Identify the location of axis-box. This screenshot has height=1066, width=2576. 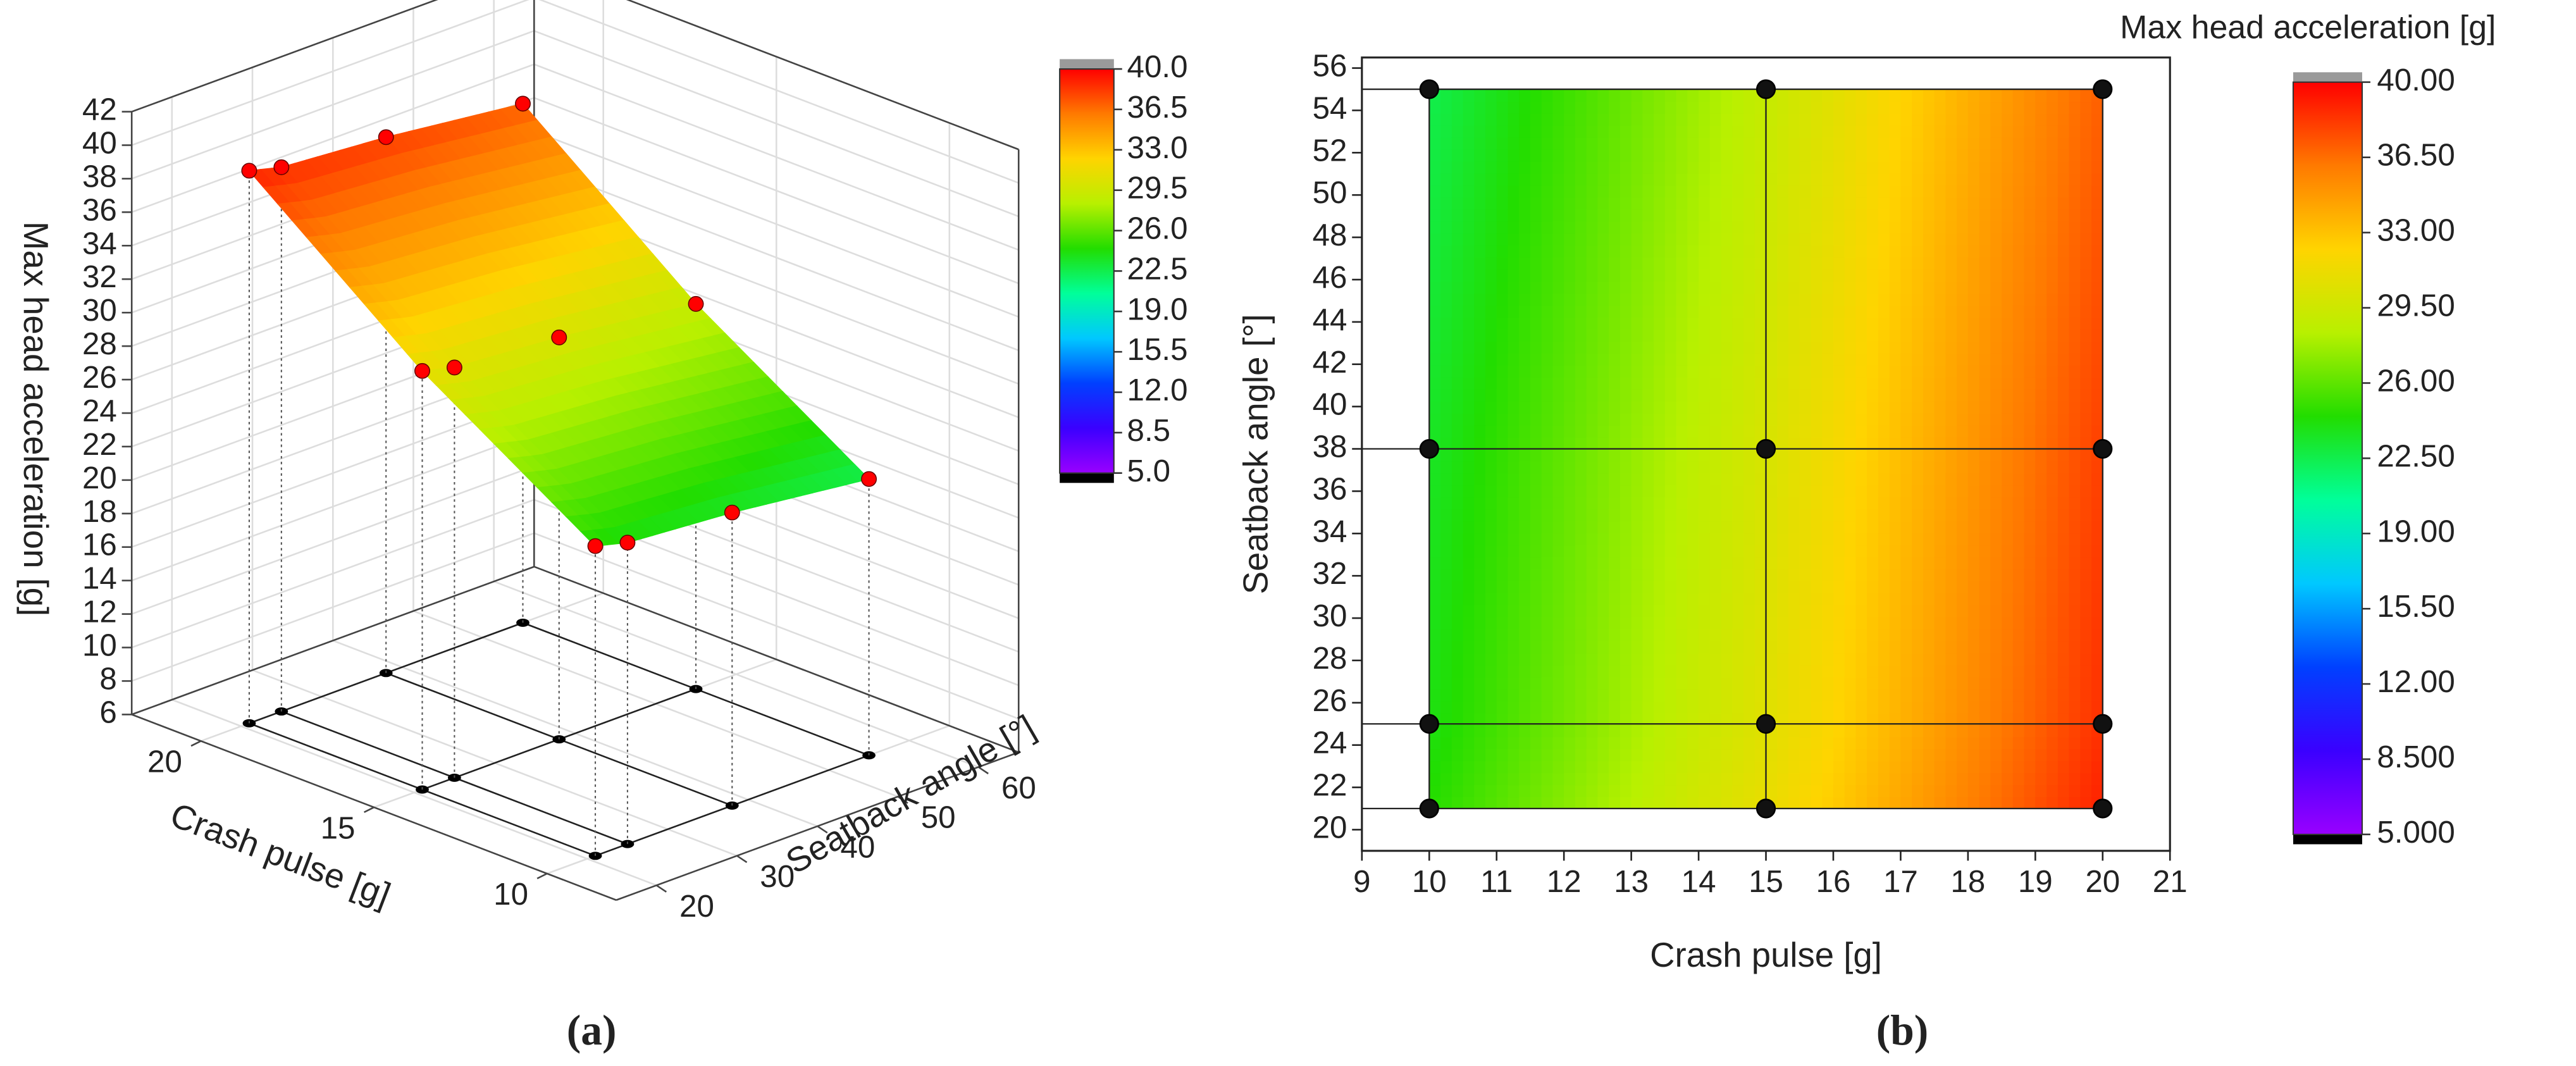
(776, 660).